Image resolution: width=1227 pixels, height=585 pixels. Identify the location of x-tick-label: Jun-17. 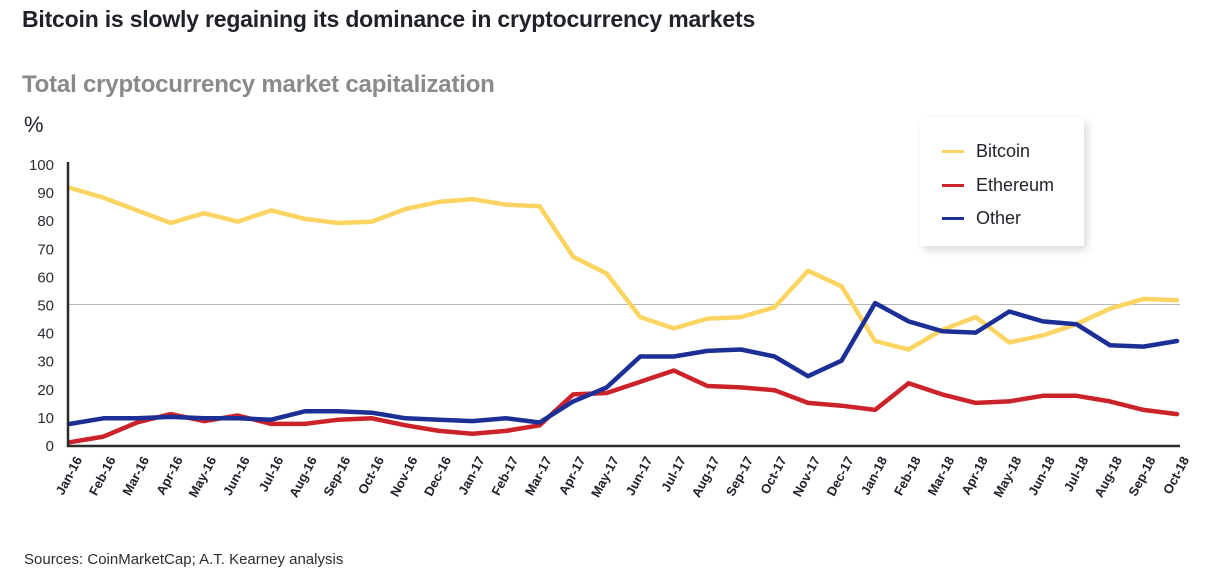
(638, 476).